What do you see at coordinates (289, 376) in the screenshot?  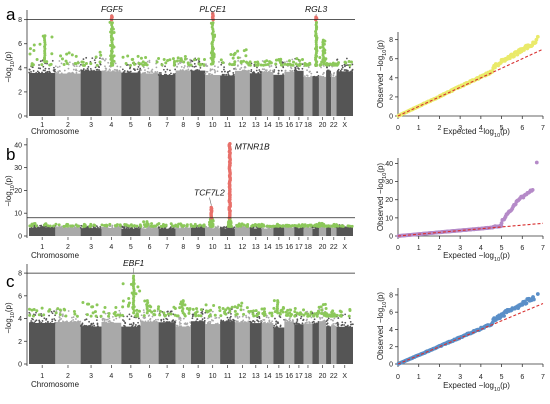 I see `manhattan-c-xtick-label: 16` at bounding box center [289, 376].